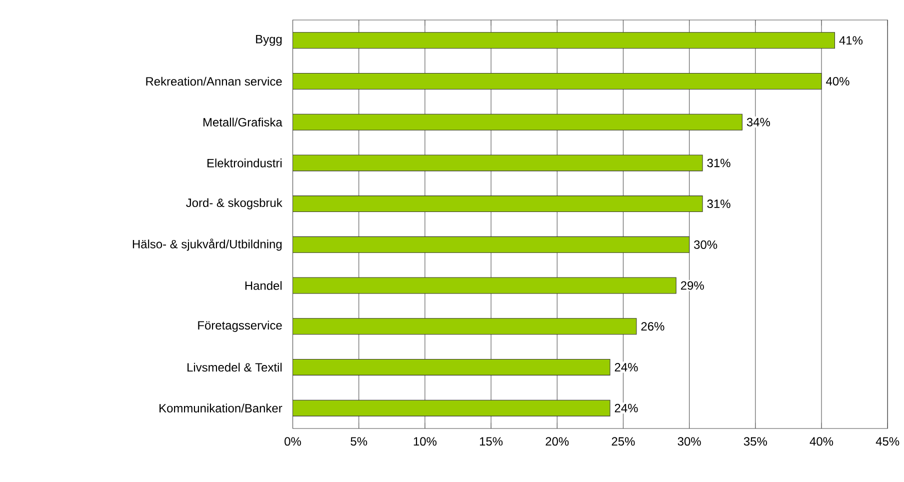 The image size is (904, 482). I want to click on x-tick-label: 5%, so click(359, 441).